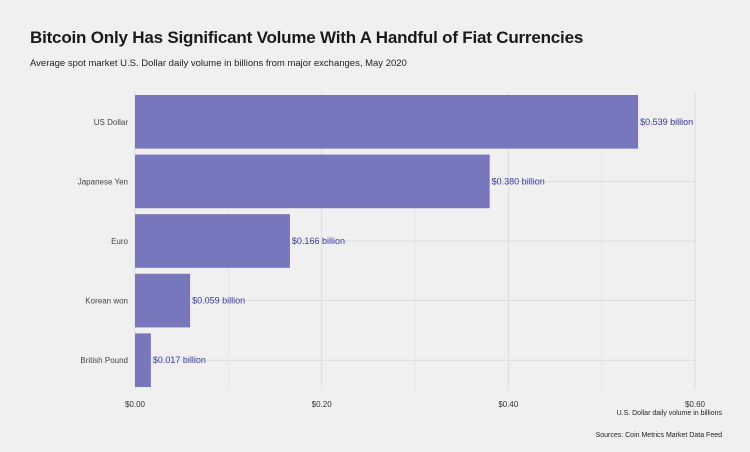 The height and width of the screenshot is (452, 750). I want to click on x-tick-label: $0.40, so click(508, 404).